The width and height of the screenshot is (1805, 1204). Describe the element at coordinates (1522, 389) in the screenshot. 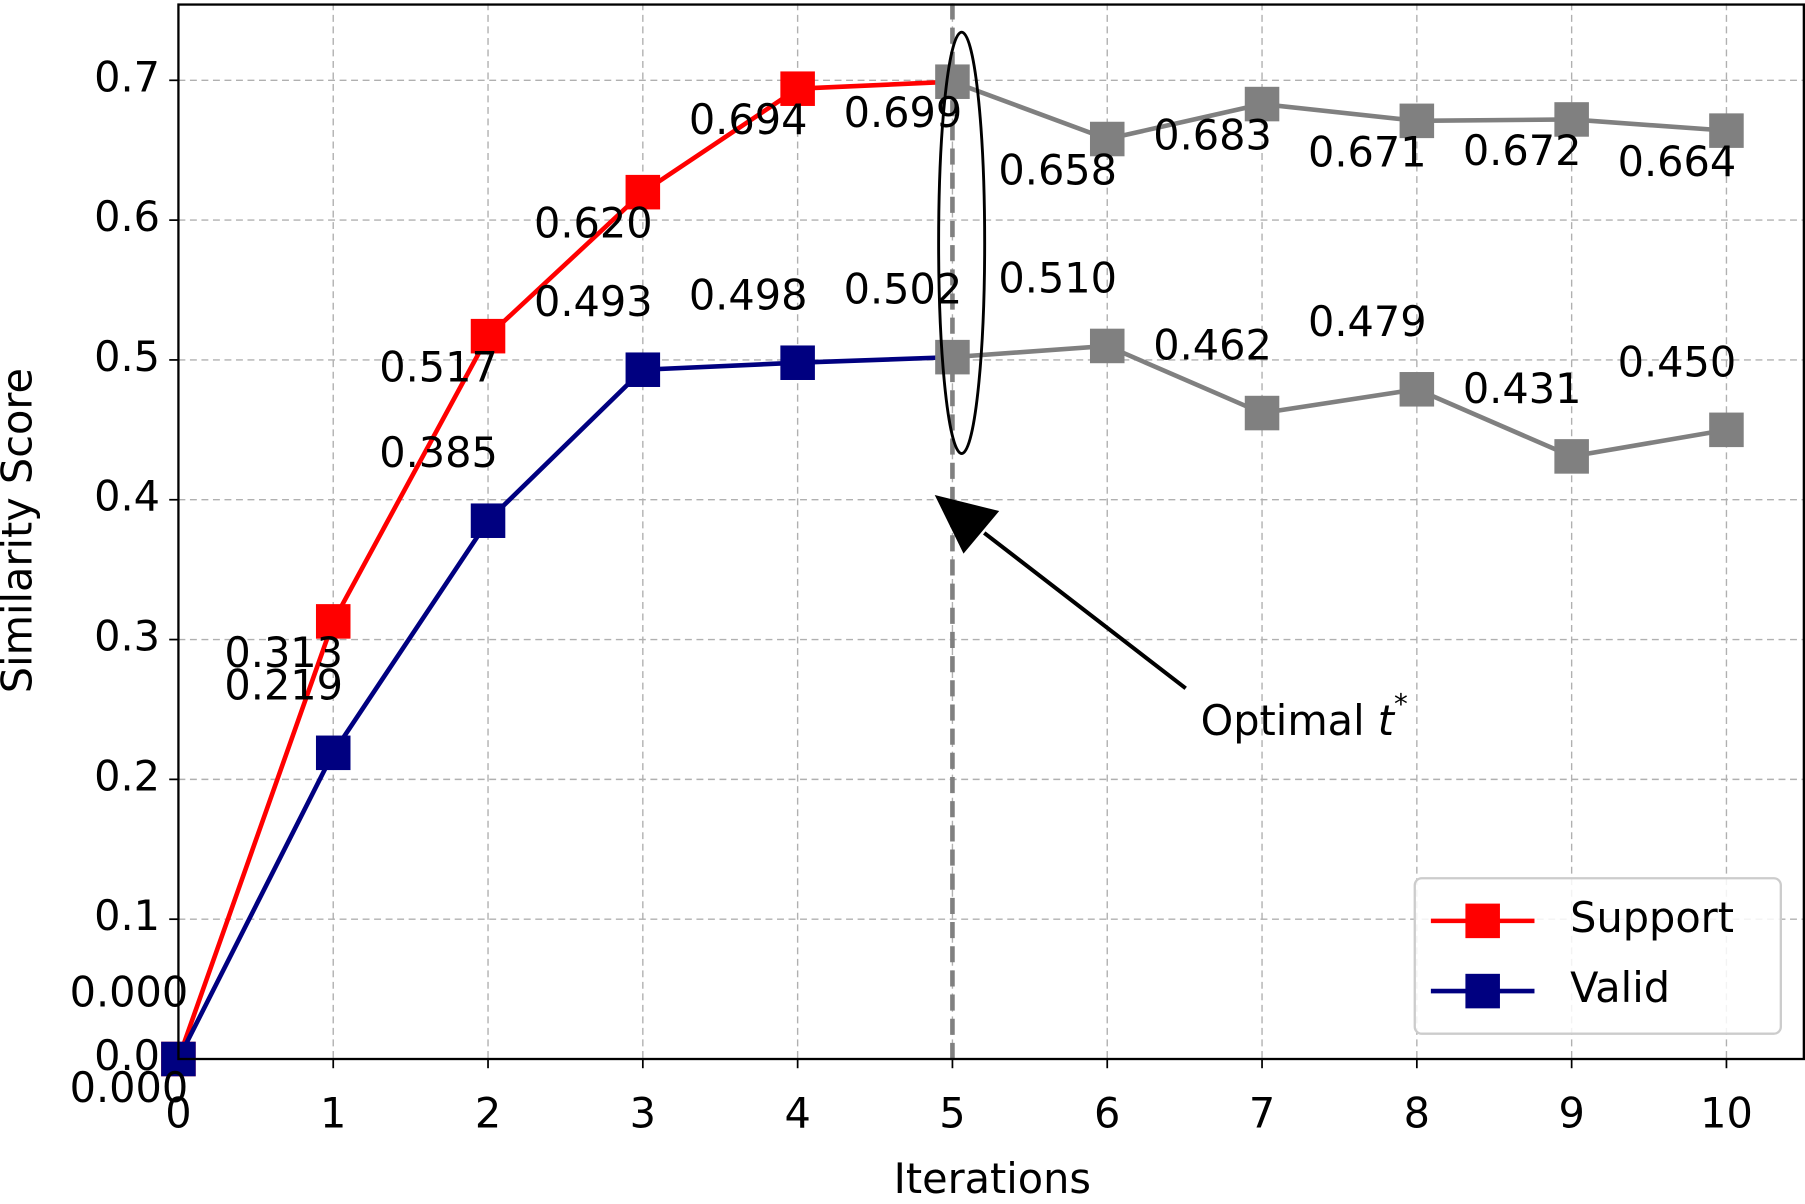

I see `value-label: 0.431` at that location.